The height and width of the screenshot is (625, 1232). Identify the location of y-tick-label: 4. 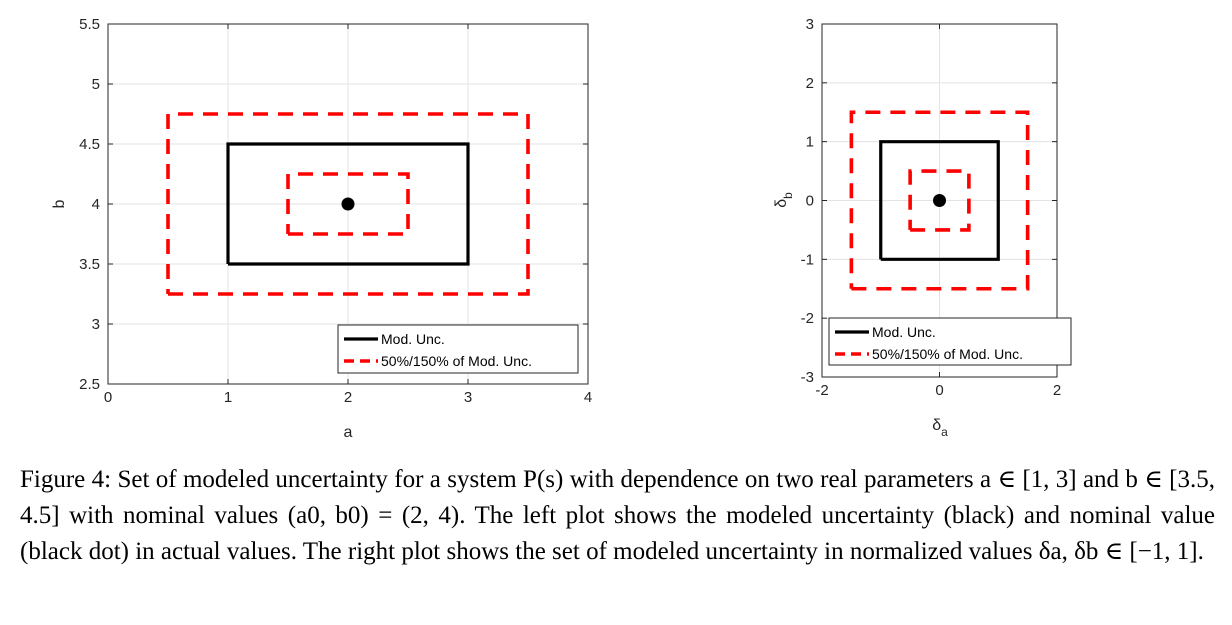
(96, 204).